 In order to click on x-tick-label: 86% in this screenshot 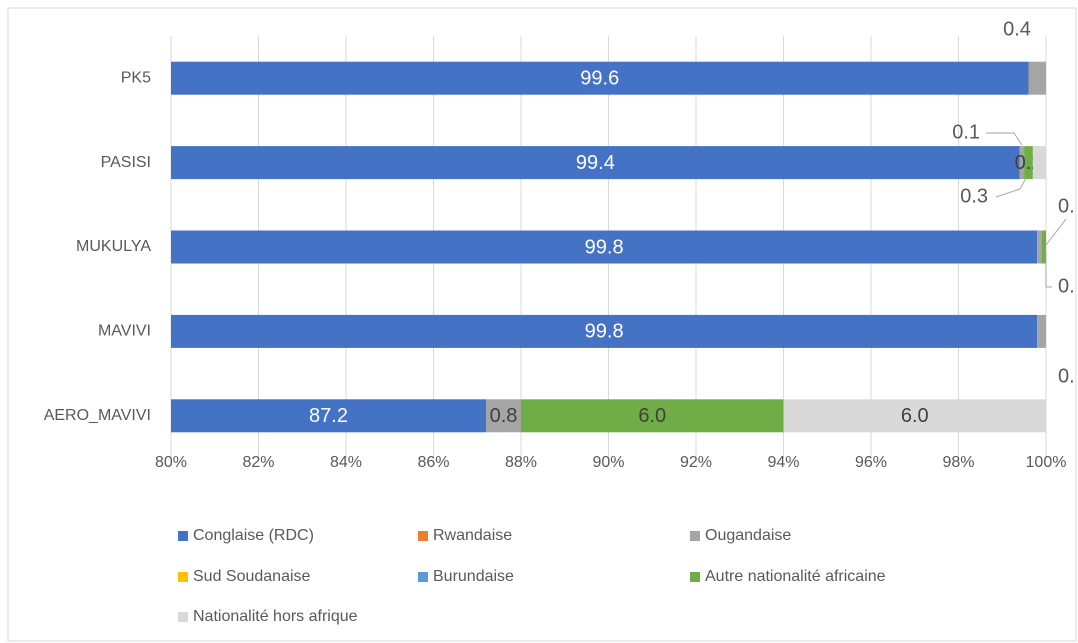, I will do `click(433, 462)`.